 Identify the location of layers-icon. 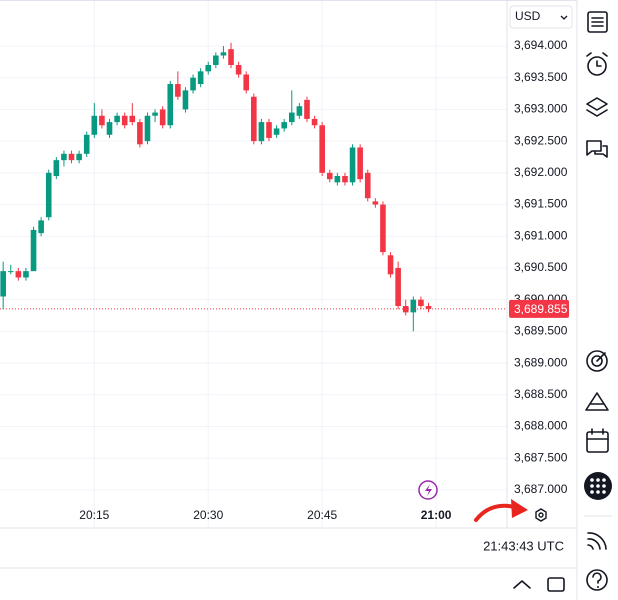
(597, 107).